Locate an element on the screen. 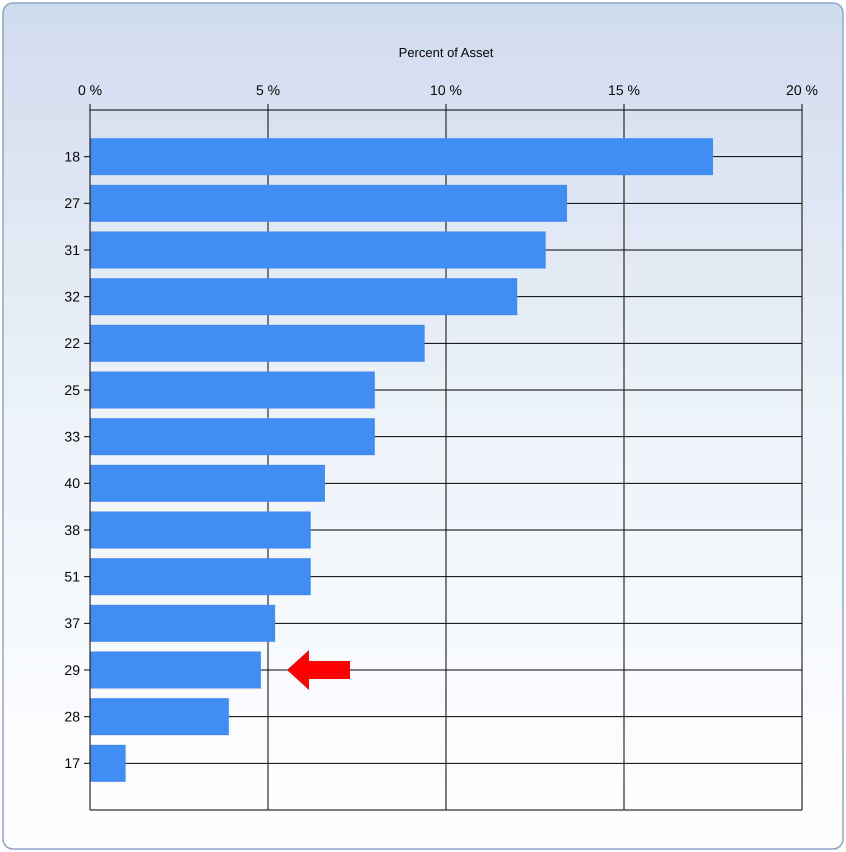  x-tick-label: 0 % is located at coordinates (90, 90).